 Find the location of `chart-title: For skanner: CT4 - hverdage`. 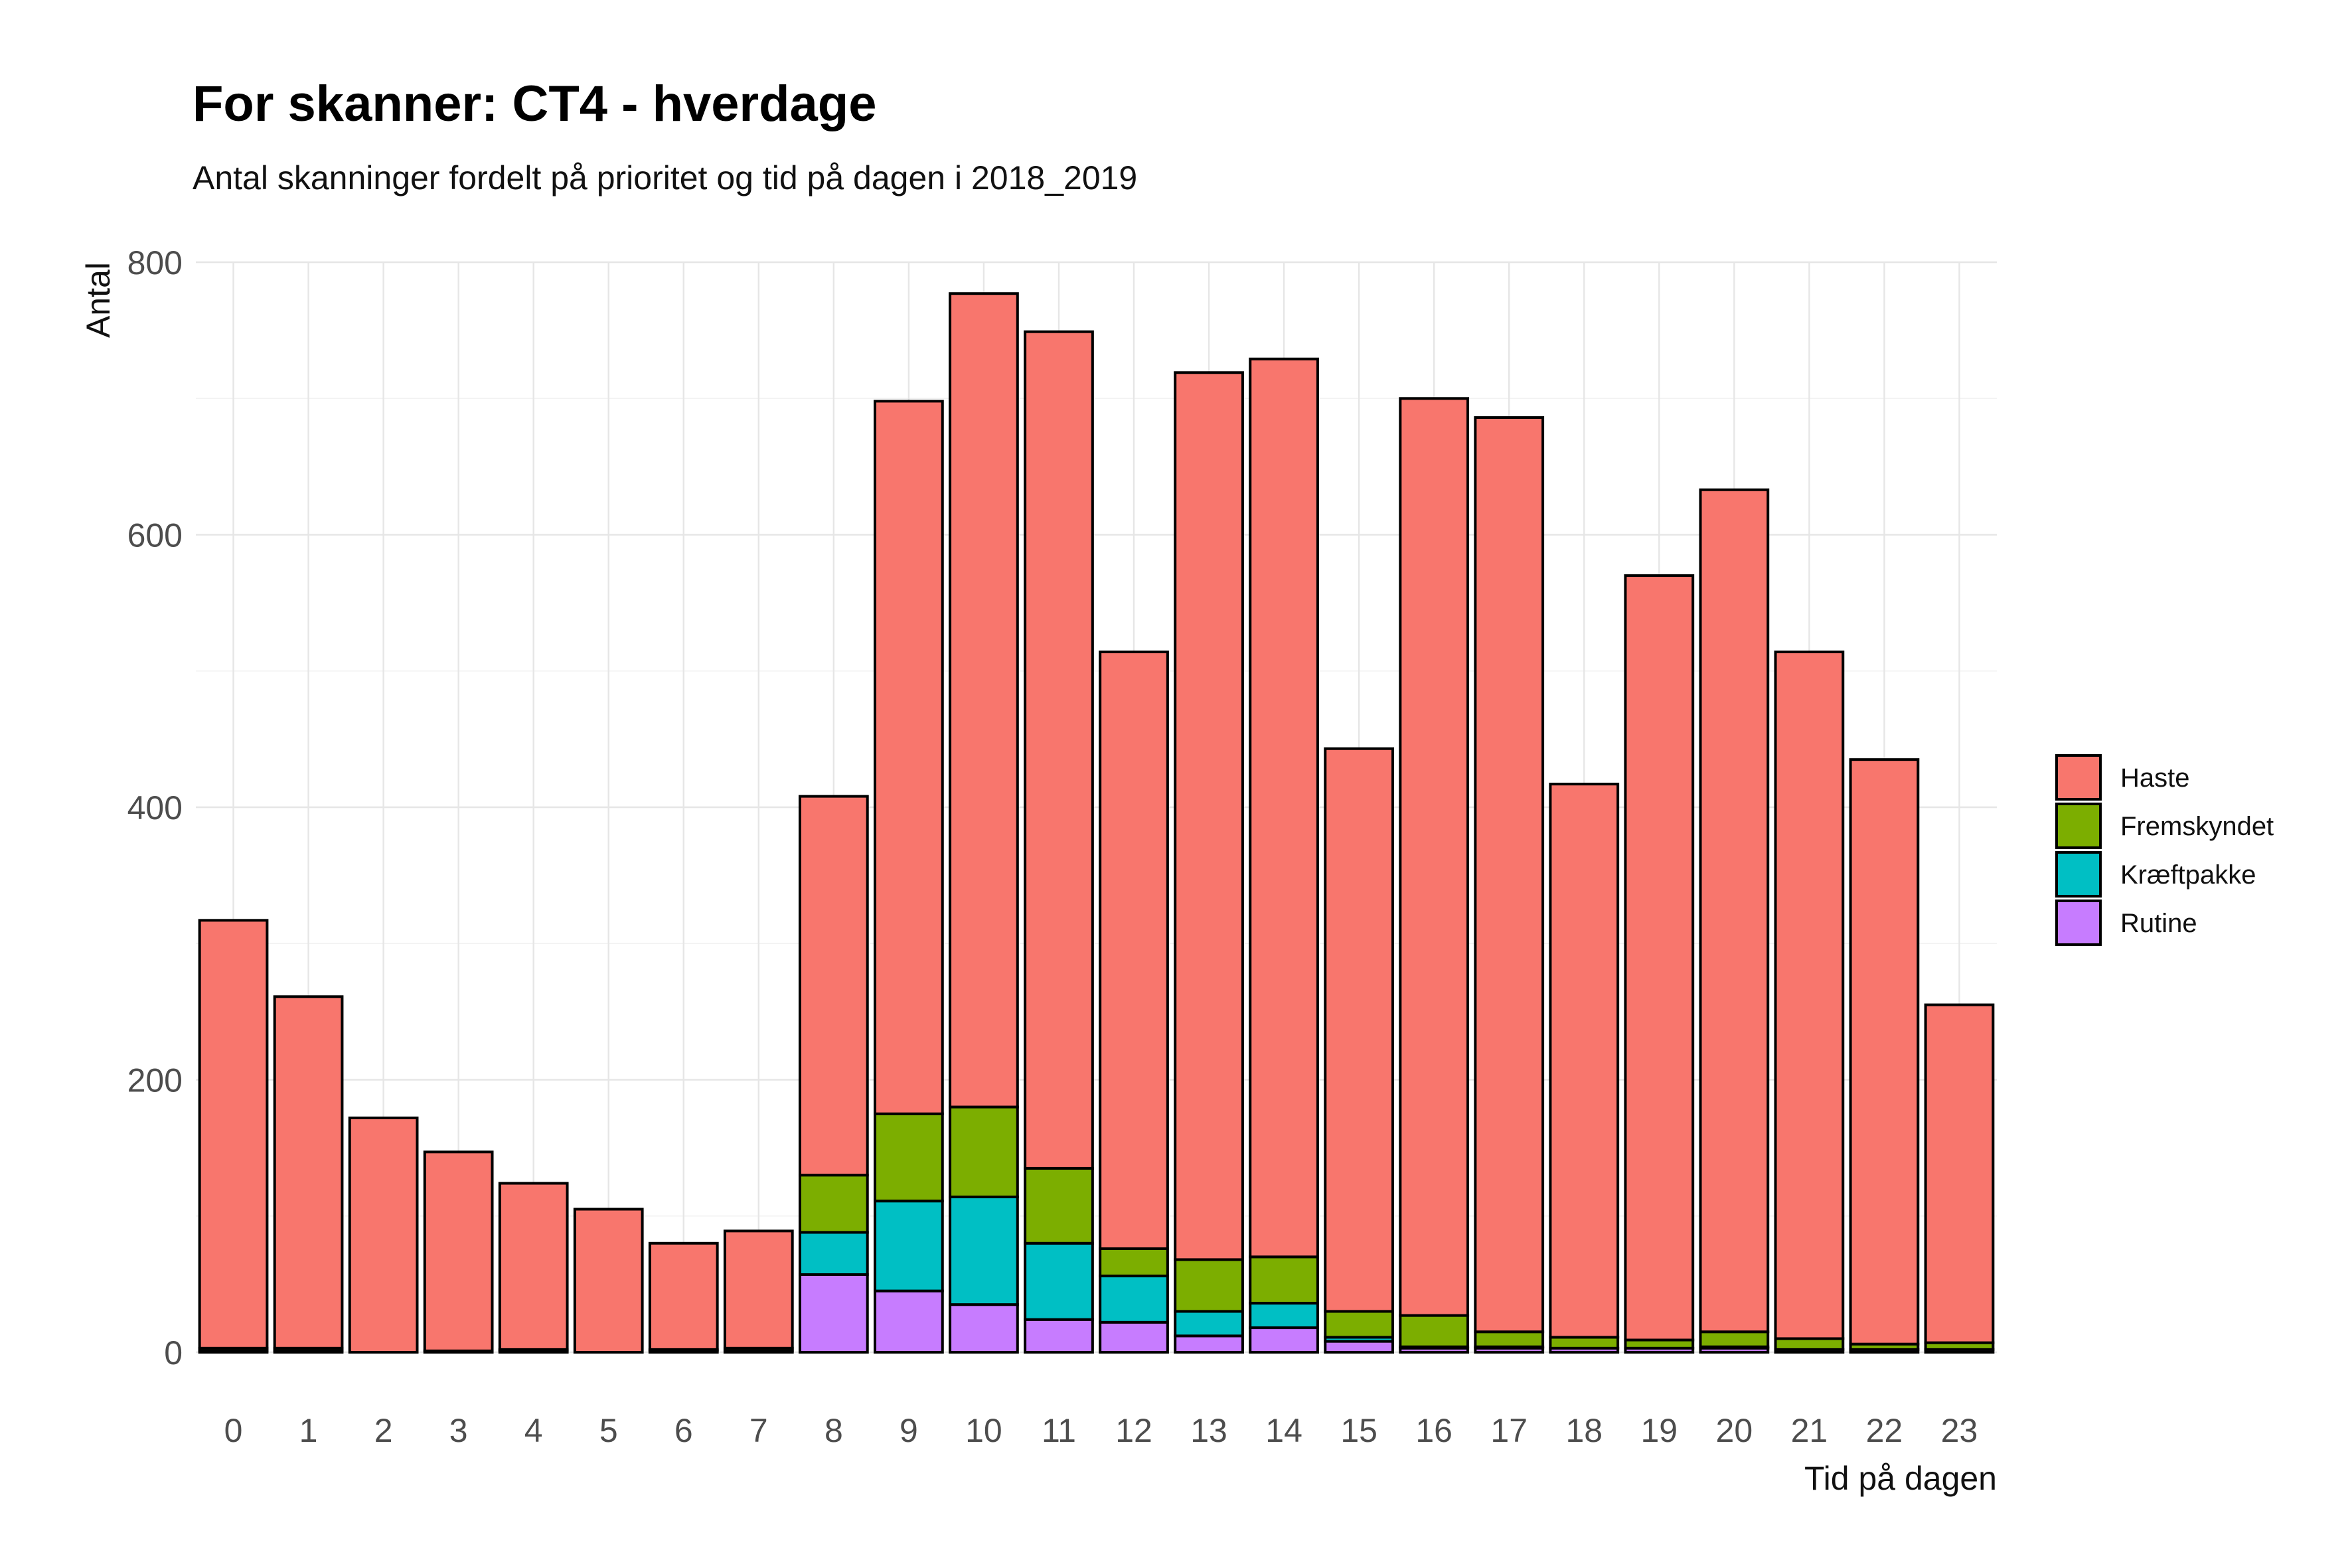

chart-title: For skanner: CT4 - hverdage is located at coordinates (535, 104).